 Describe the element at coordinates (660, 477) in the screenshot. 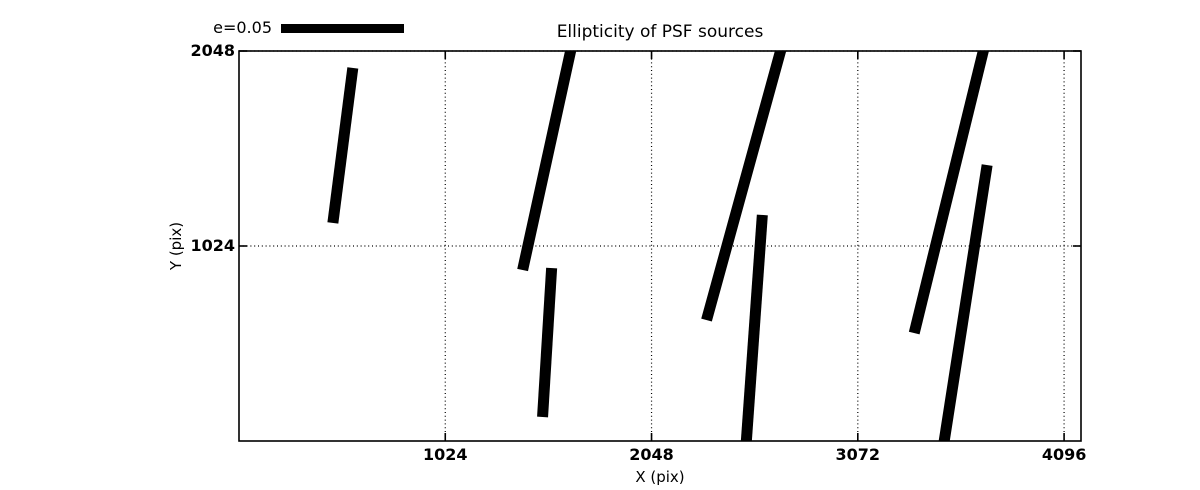

I see `x-axis-label: X (pix)` at that location.